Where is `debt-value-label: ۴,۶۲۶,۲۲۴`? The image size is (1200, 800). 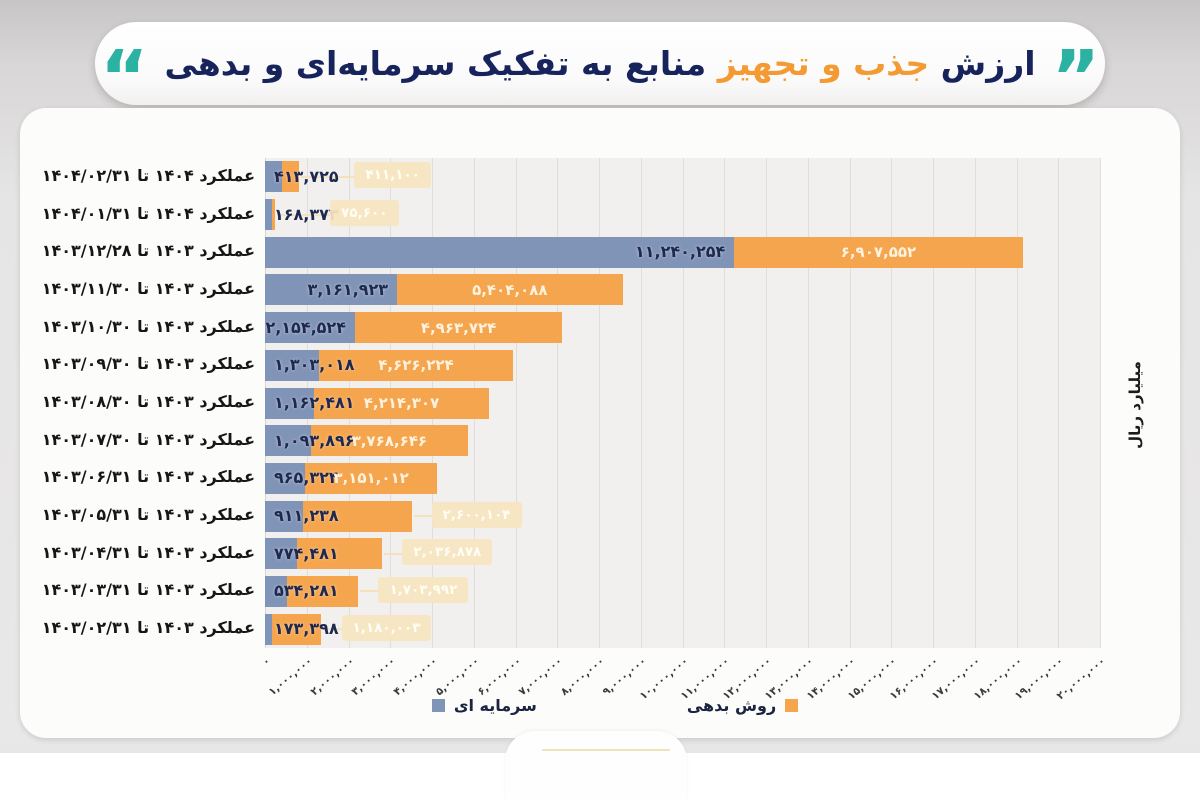
debt-value-label: ۴,۶۲۶,۲۲۴ is located at coordinates (416, 365).